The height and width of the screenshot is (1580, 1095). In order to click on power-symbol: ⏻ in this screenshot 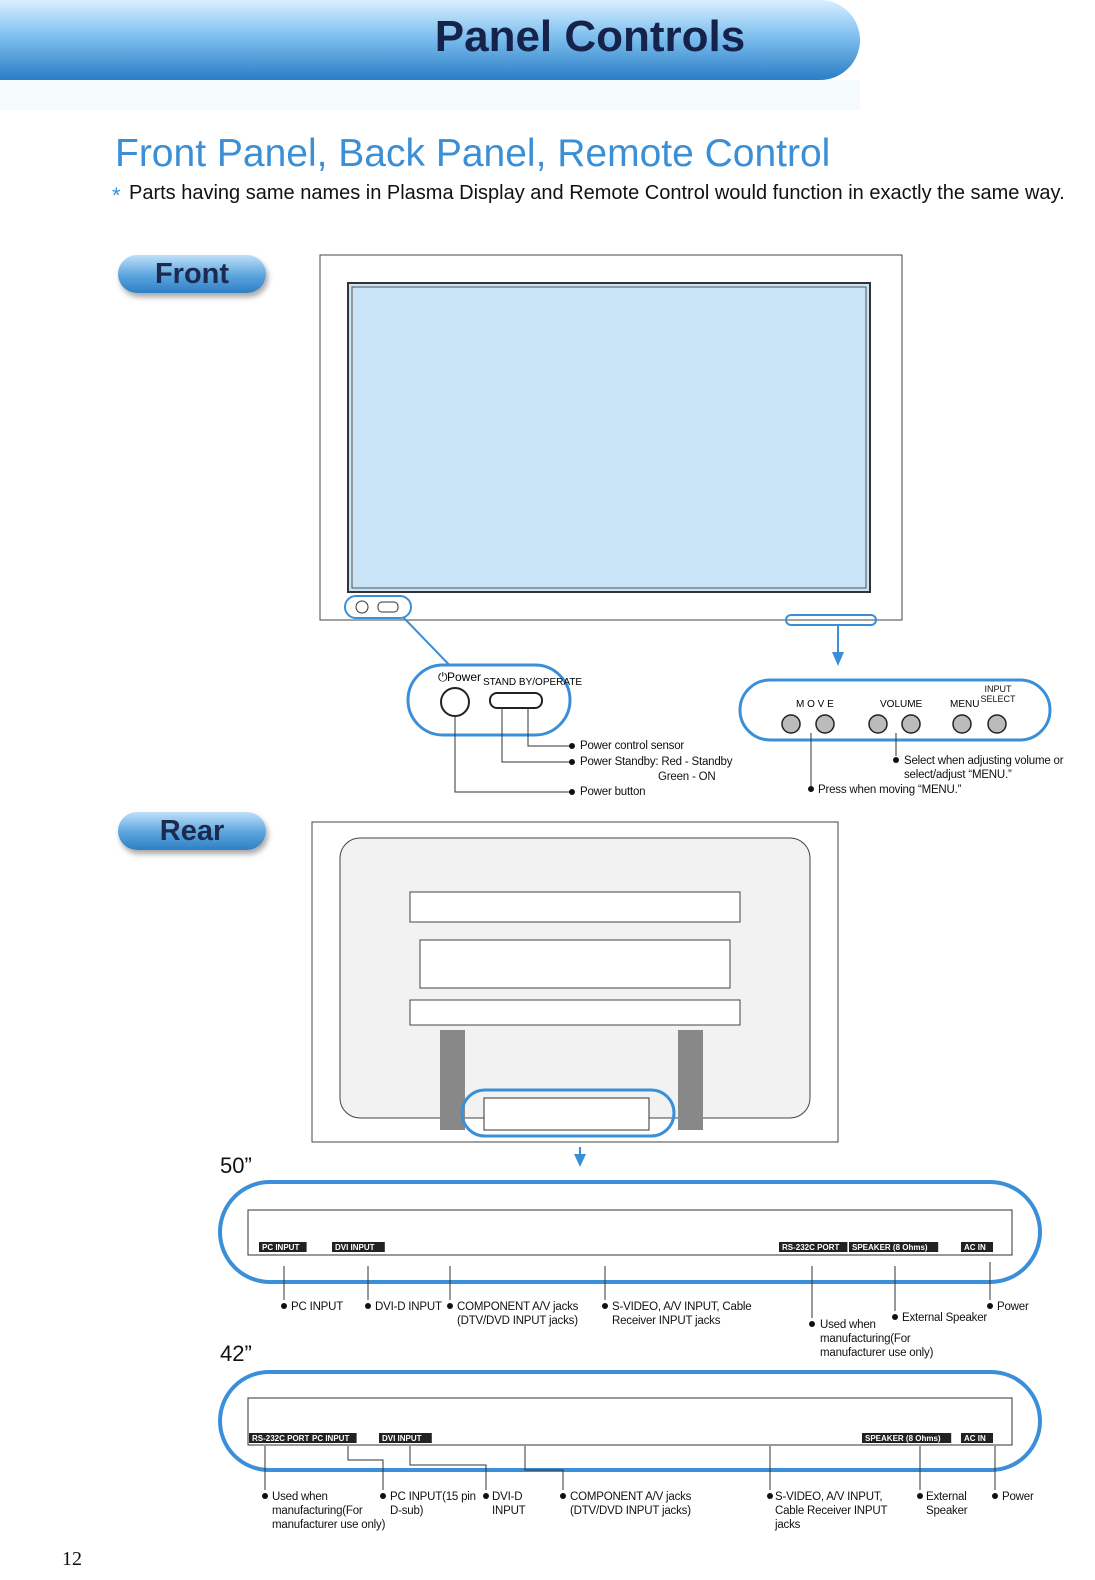, I will do `click(443, 677)`.